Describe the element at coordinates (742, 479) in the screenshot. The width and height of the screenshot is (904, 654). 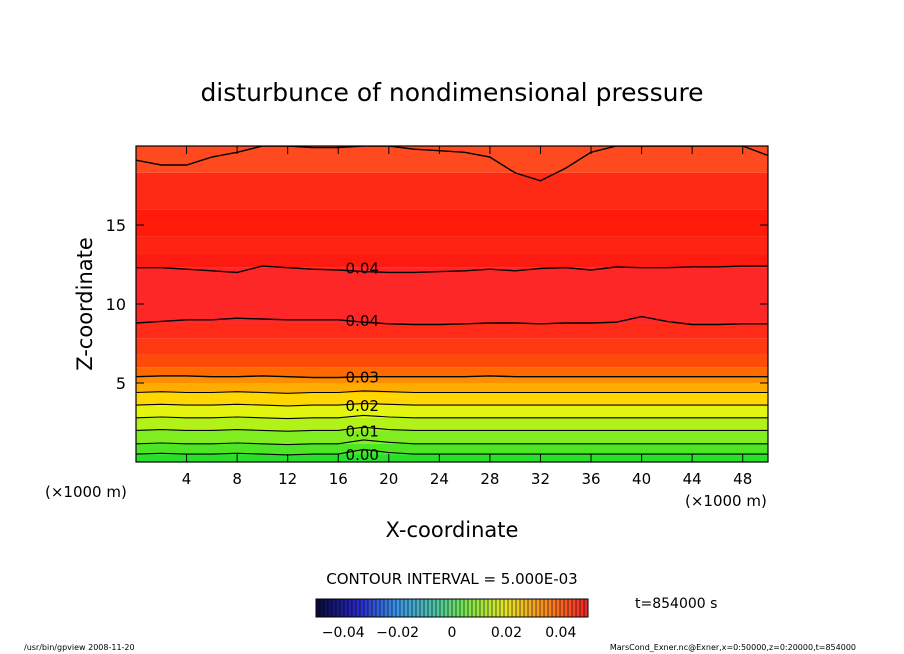
I see `x-tick-label-11: 48` at that location.